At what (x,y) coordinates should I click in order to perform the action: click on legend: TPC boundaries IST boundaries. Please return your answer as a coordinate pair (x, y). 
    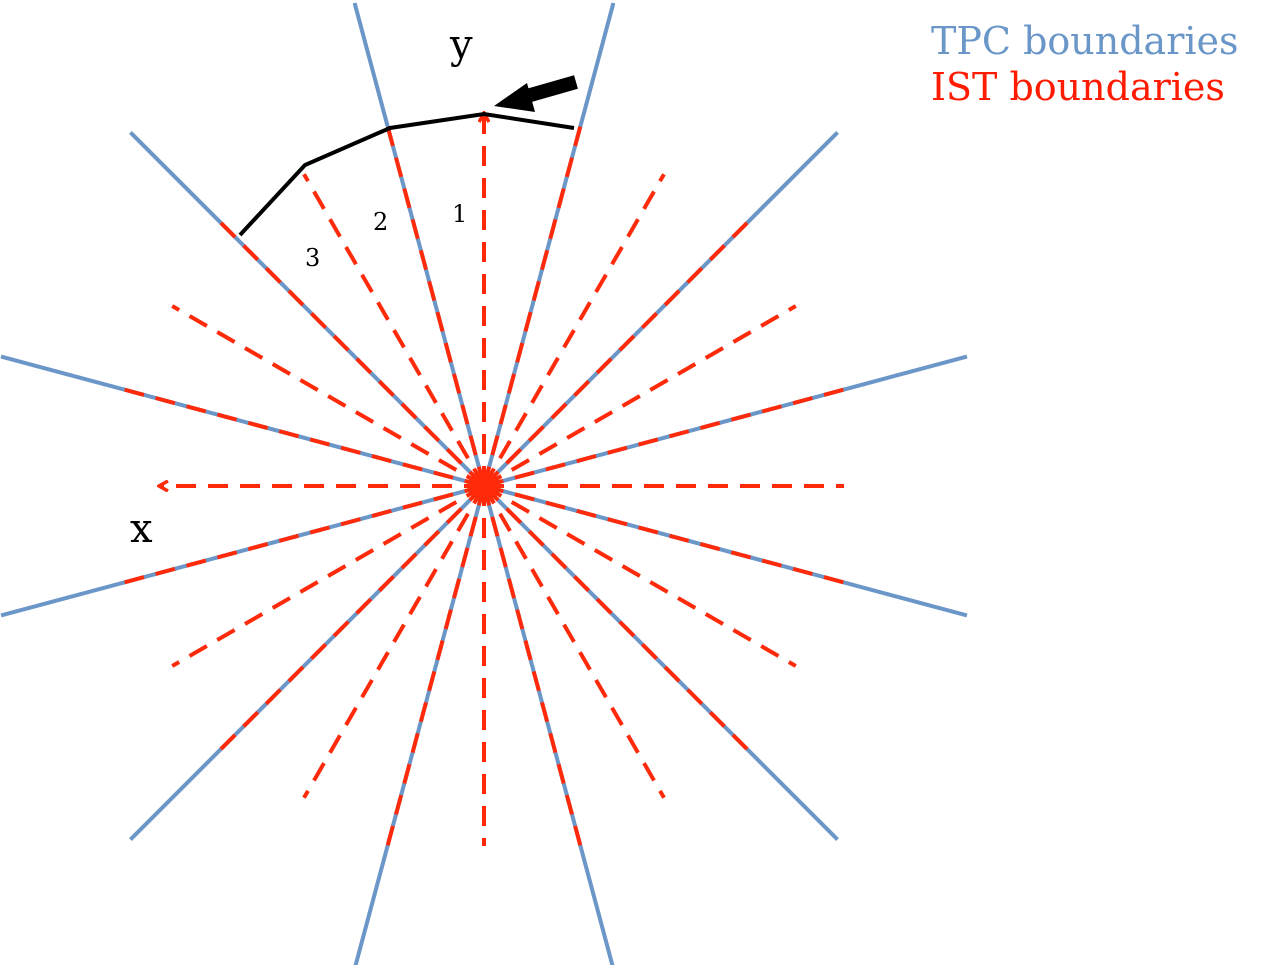
    Looking at the image, I should click on (1085, 64).